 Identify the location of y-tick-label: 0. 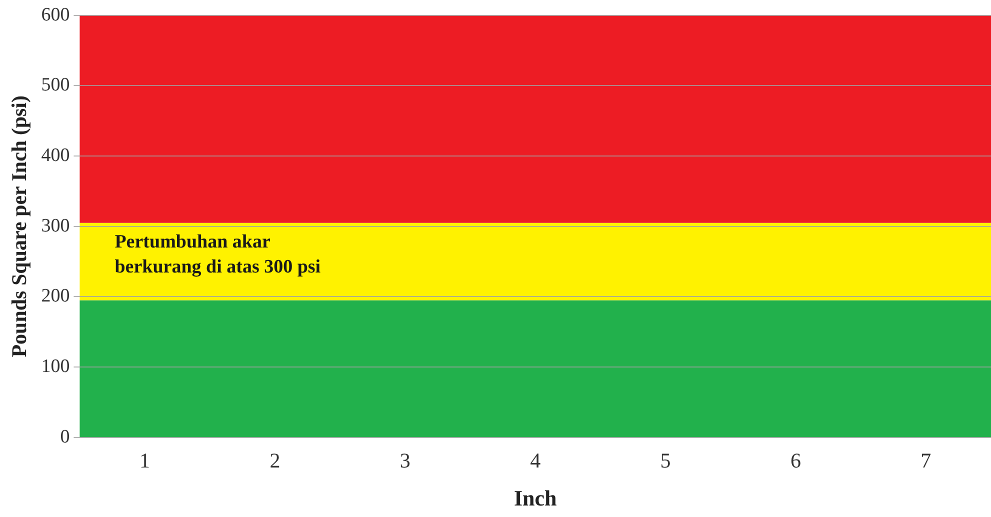
(65, 437).